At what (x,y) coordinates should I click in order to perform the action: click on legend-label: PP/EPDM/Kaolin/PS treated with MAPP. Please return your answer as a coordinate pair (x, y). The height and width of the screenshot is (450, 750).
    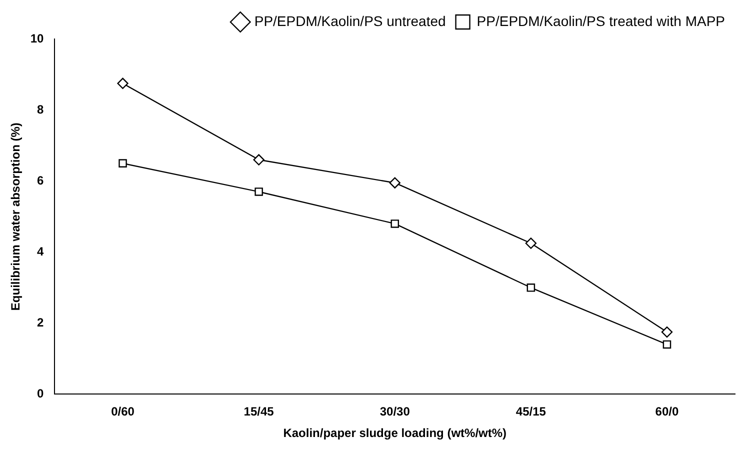
    Looking at the image, I should click on (601, 20).